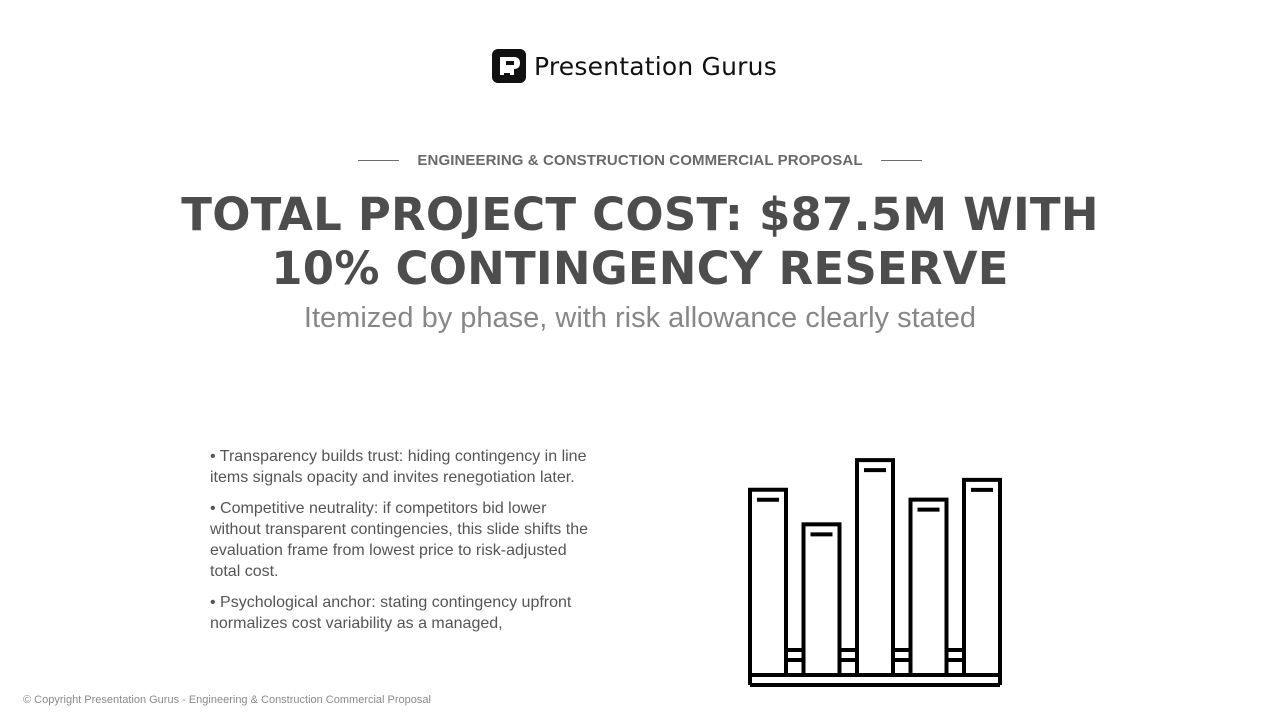 The width and height of the screenshot is (1280, 720). Describe the element at coordinates (379, 160) in the screenshot. I see `kicker-divider-left` at that location.